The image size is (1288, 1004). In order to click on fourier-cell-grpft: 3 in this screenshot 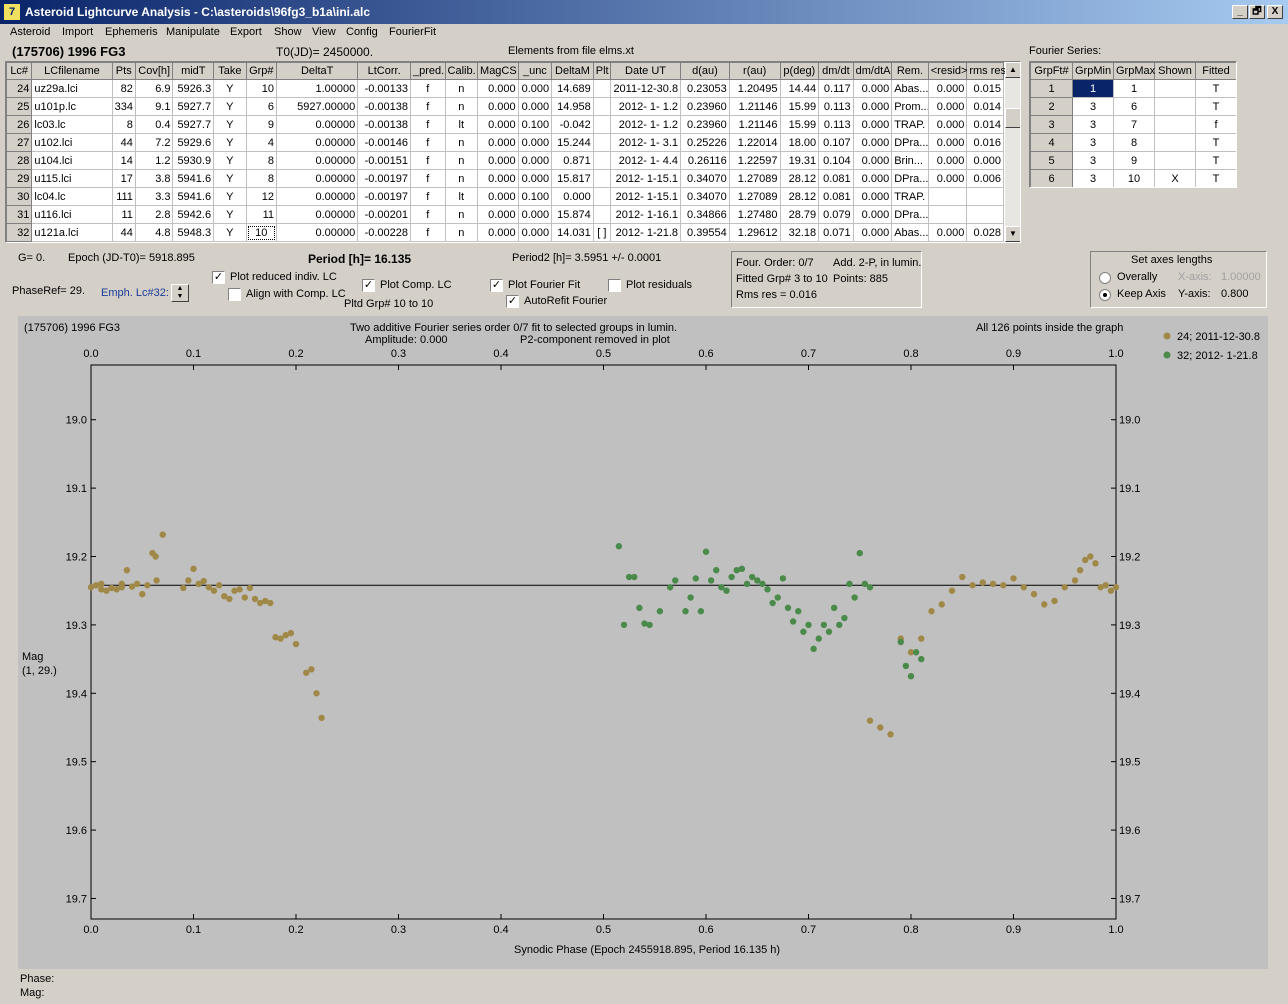, I will do `click(1051, 124)`.